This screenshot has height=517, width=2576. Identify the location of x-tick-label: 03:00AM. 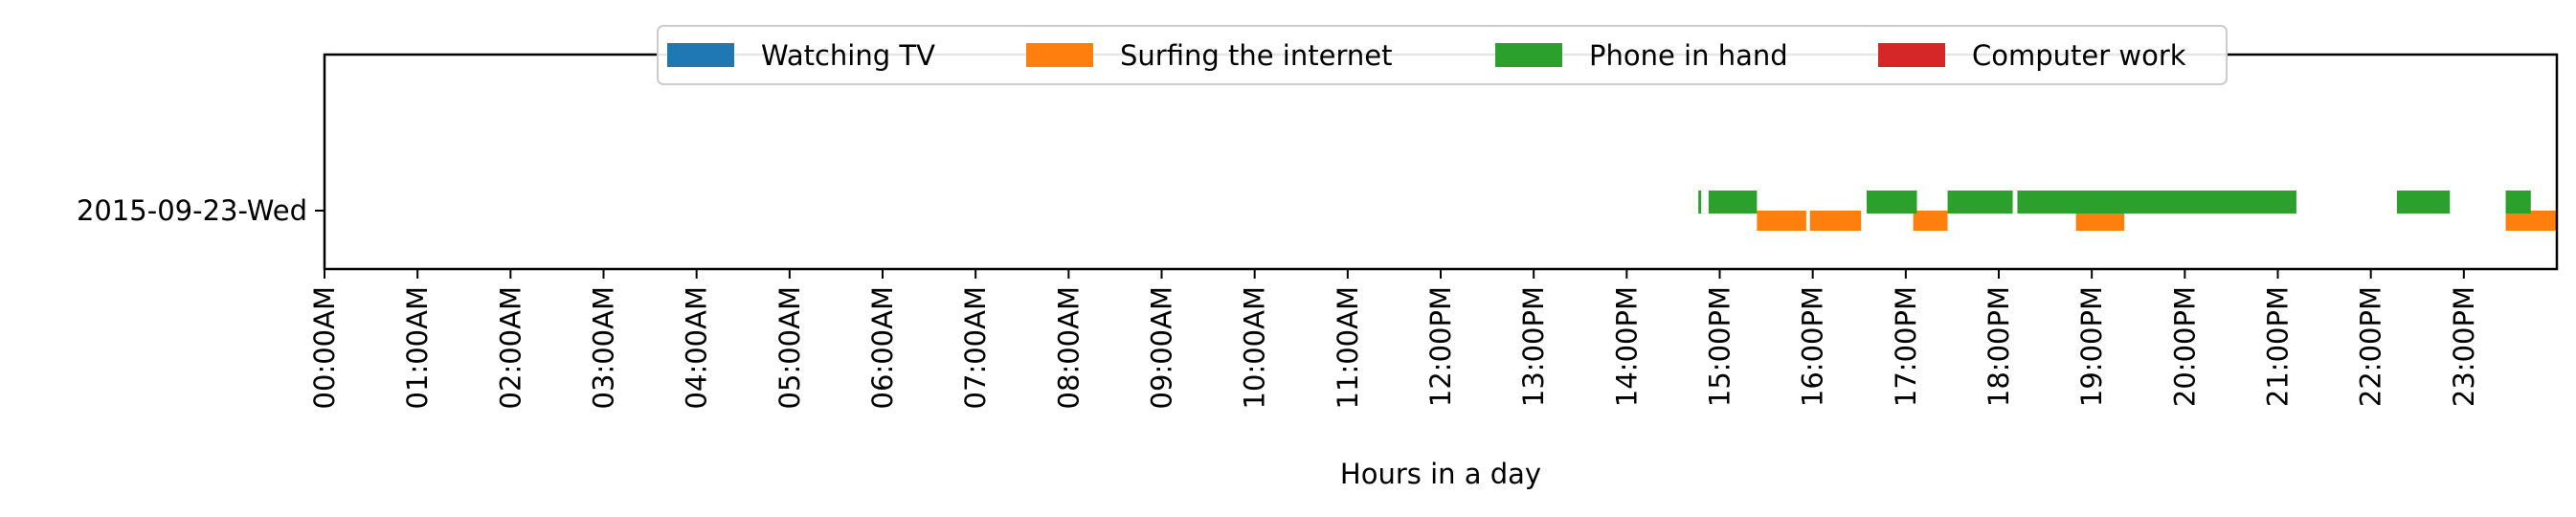
(604, 347).